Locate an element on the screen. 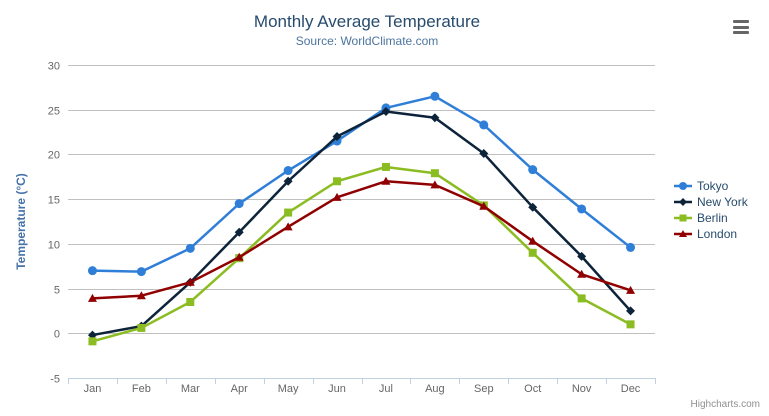 The height and width of the screenshot is (416, 769). y-axis-label: 20 is located at coordinates (54, 156).